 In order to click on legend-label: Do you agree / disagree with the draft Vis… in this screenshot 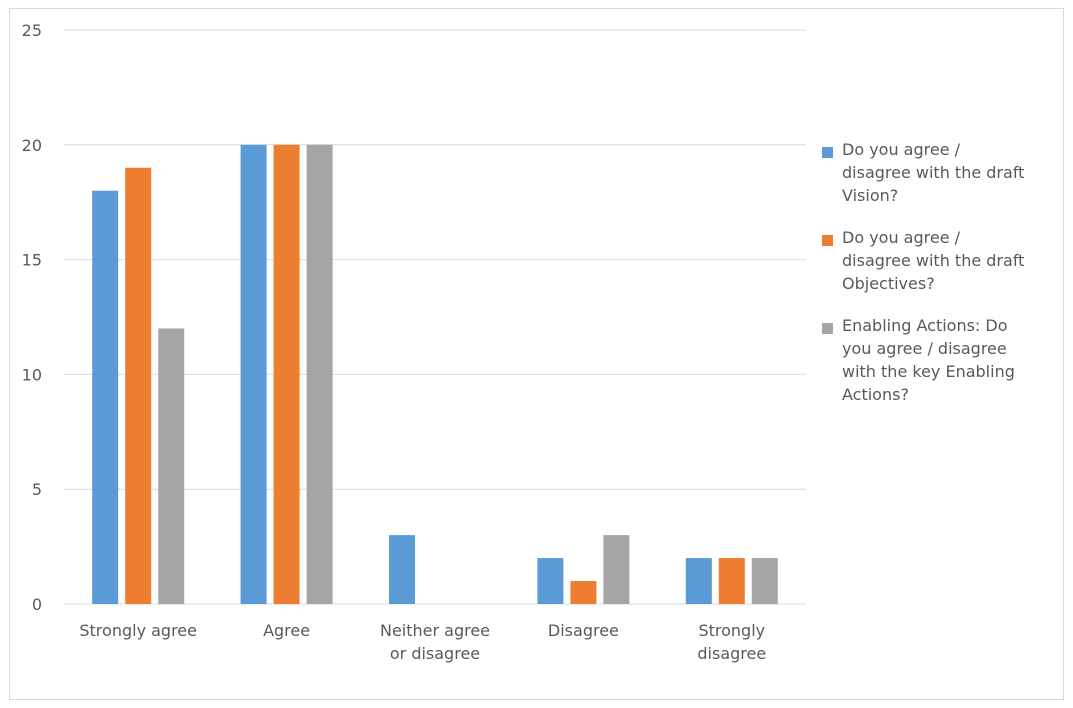, I will do `click(954, 172)`.